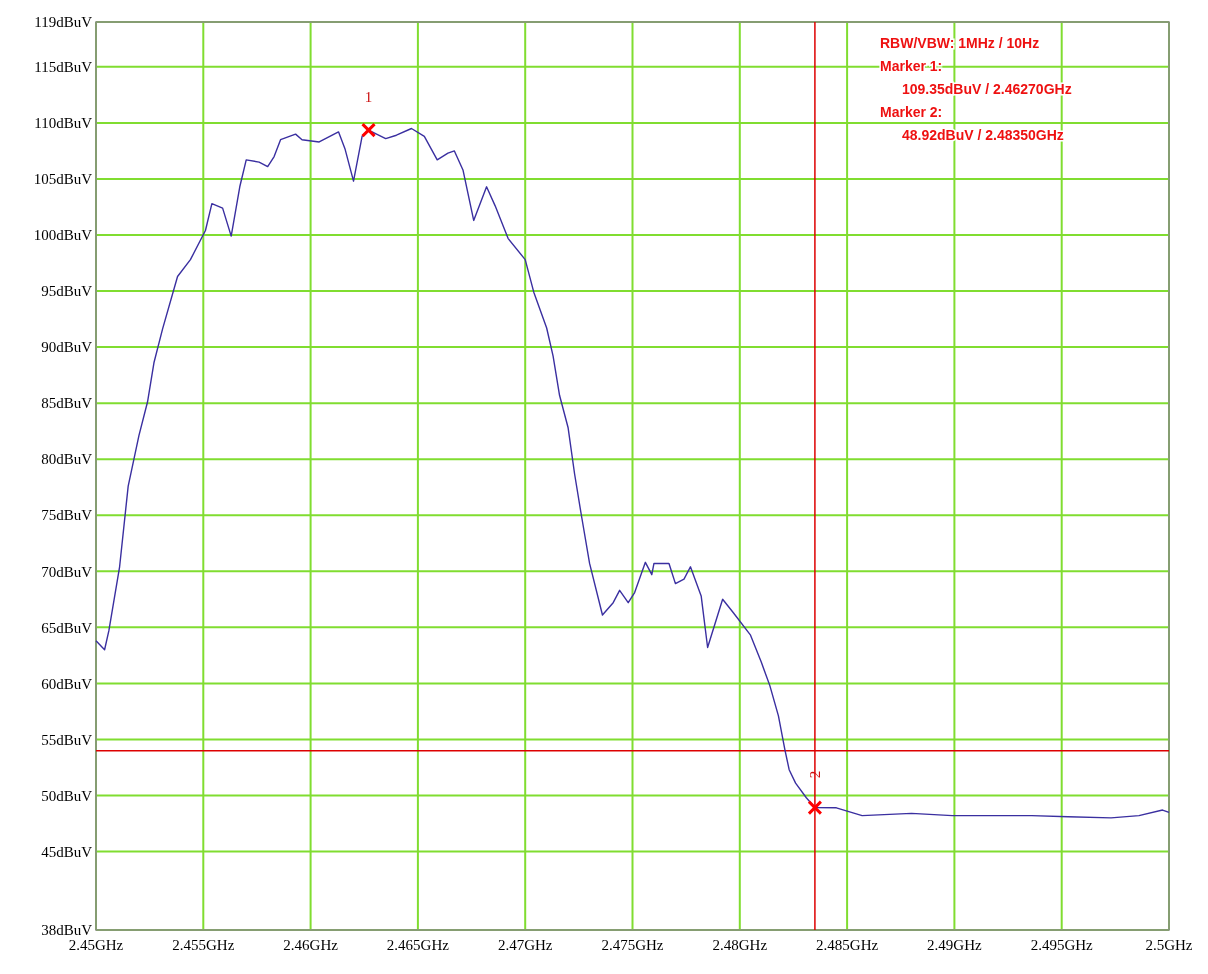 The width and height of the screenshot is (1208, 974). What do you see at coordinates (63, 123) in the screenshot?
I see `y-tick-label: 110dBuV` at bounding box center [63, 123].